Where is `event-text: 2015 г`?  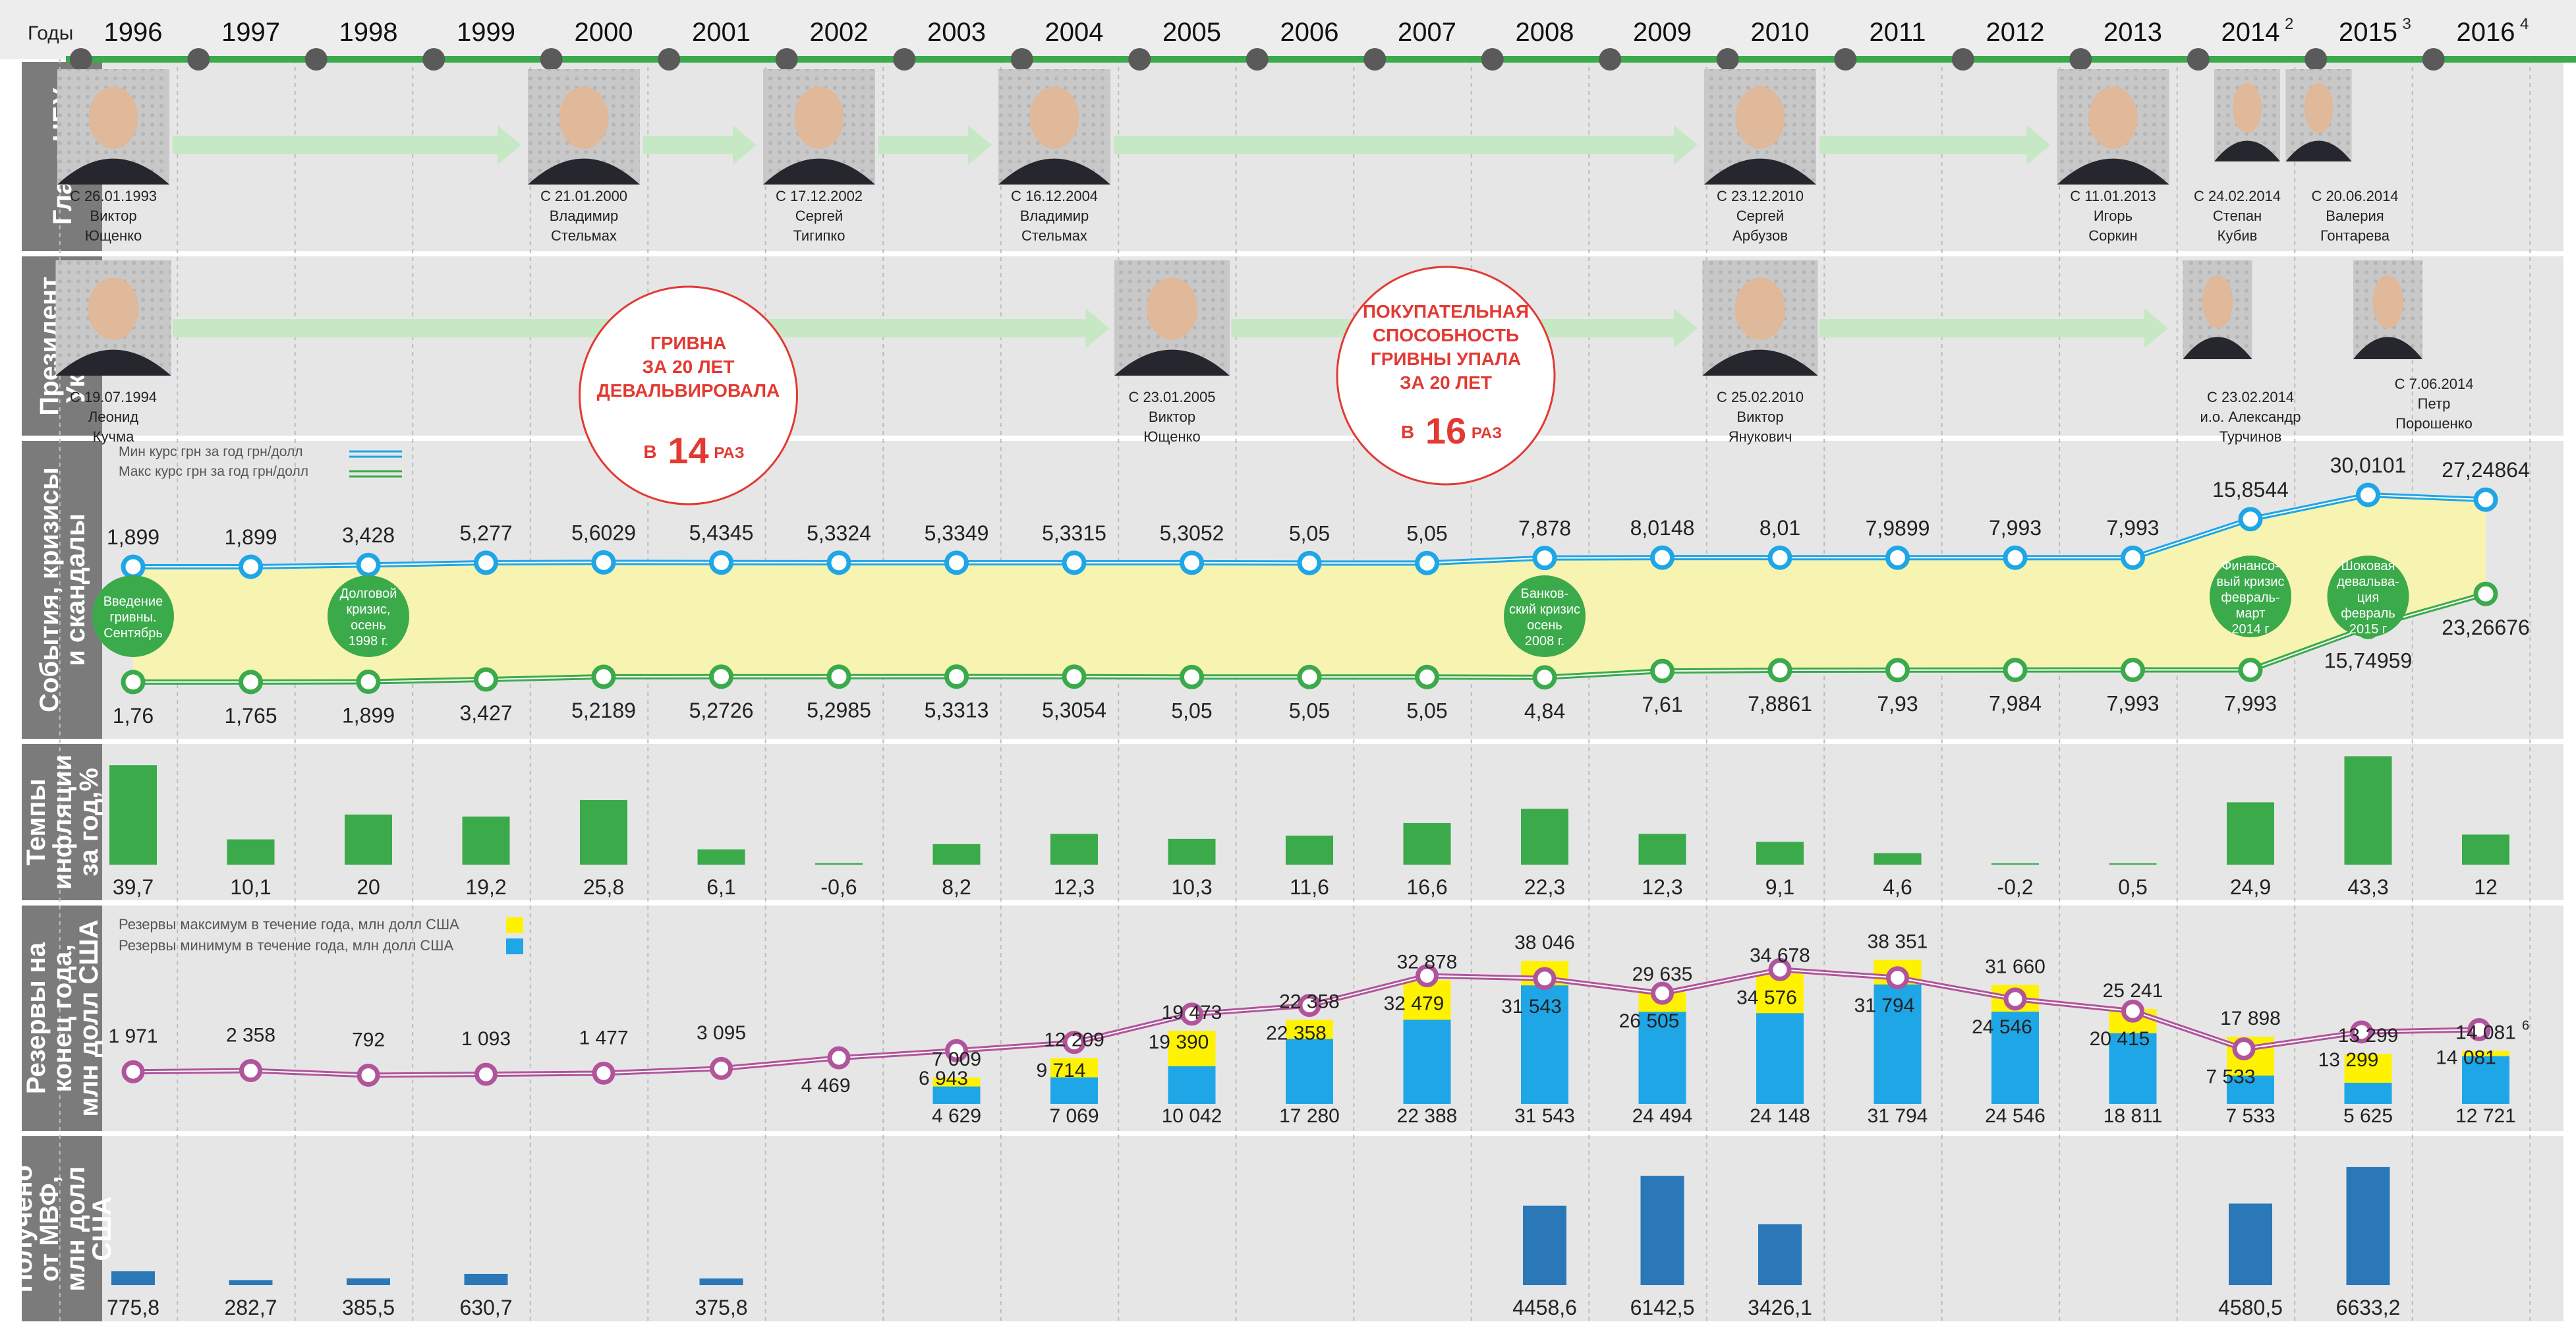 event-text: 2015 г is located at coordinates (2368, 629).